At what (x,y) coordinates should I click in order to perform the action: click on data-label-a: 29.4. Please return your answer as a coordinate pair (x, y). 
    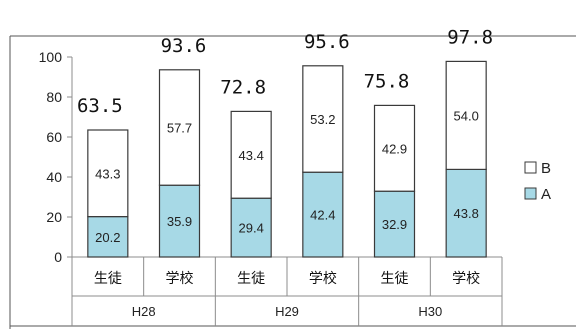
    Looking at the image, I should click on (251, 228).